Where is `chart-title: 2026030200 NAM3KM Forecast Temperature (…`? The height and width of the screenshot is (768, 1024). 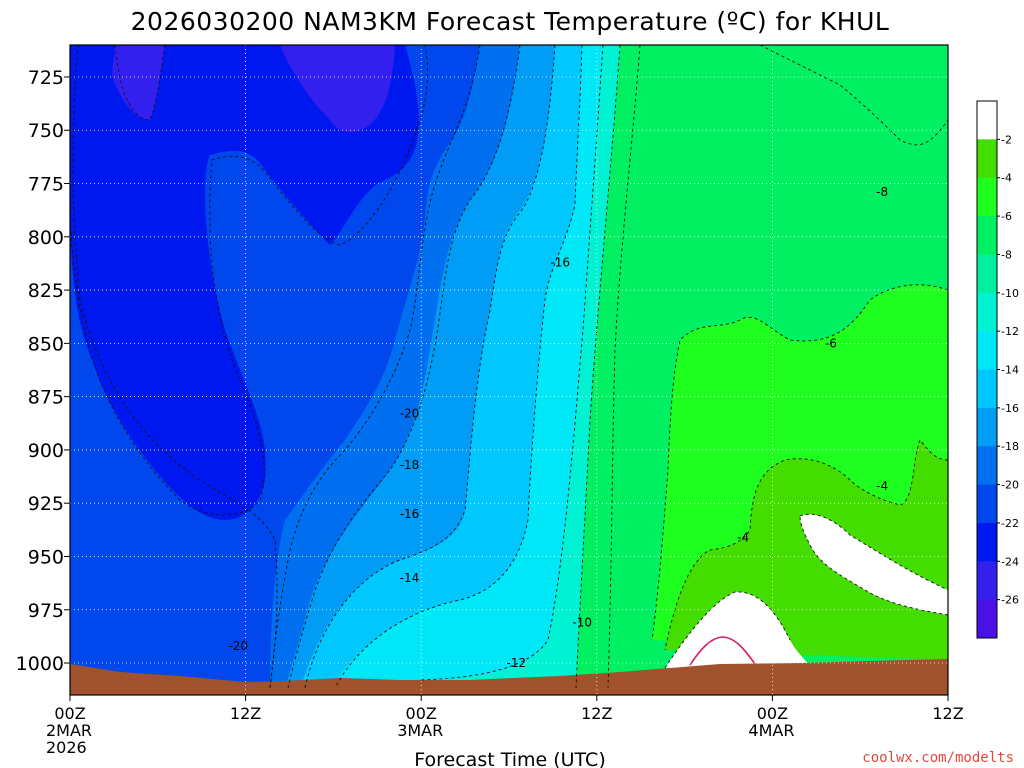 chart-title: 2026030200 NAM3KM Forecast Temperature (… is located at coordinates (510, 21).